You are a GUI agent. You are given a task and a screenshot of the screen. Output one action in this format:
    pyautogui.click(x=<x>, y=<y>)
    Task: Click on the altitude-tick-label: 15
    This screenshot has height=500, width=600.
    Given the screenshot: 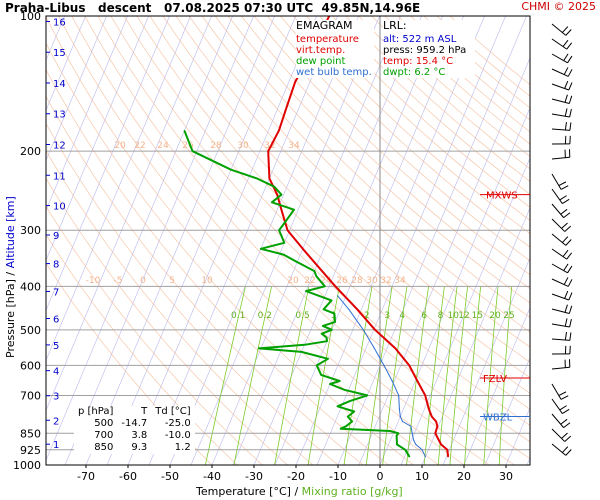 What is the action you would take?
    pyautogui.click(x=59, y=53)
    